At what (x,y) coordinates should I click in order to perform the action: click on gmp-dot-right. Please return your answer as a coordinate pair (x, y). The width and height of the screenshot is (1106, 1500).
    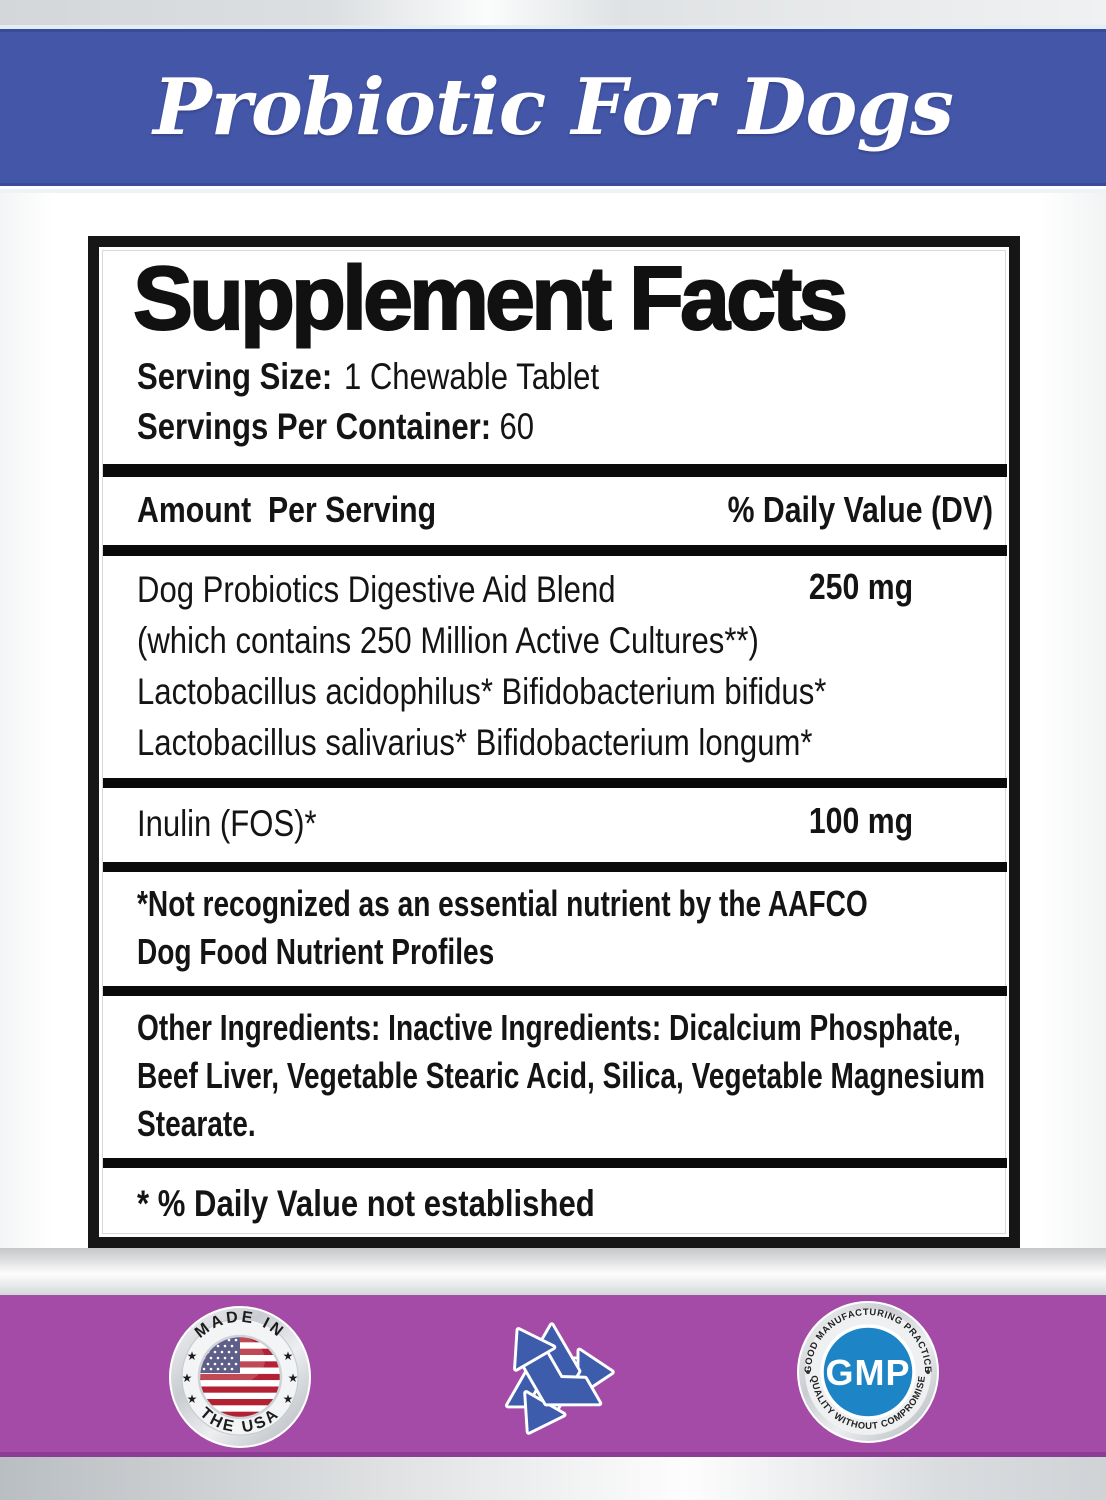
    Looking at the image, I should click on (928, 1372).